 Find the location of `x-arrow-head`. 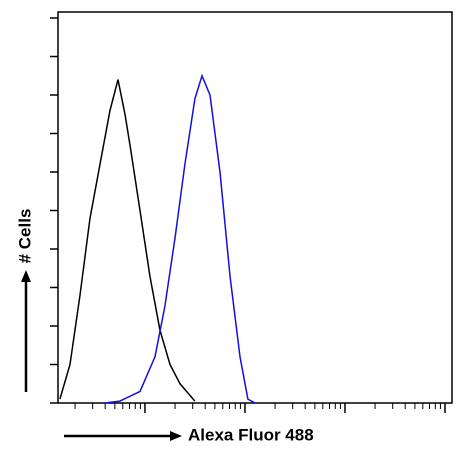

x-arrow-head is located at coordinates (176, 436).